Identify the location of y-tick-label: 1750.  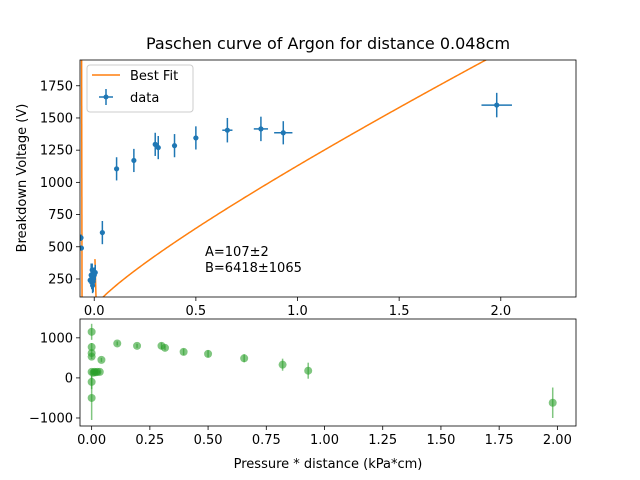
(56, 86).